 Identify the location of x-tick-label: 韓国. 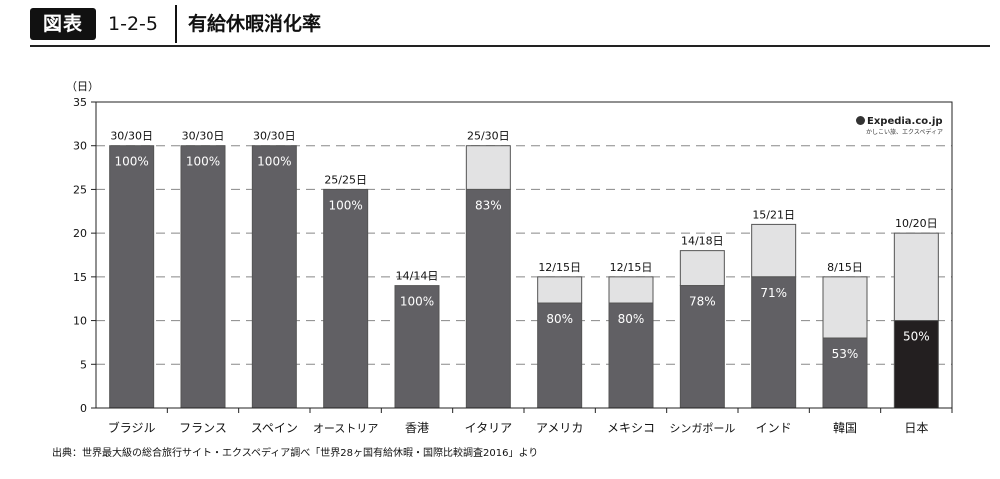
(845, 428).